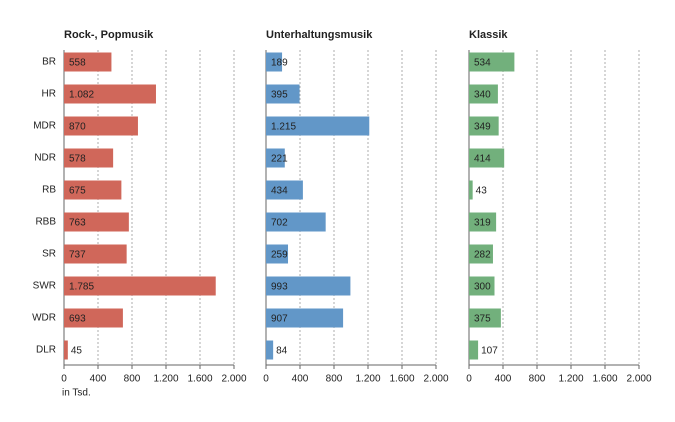 This screenshot has width=675, height=422. I want to click on panel-title: Unterhaltungsmusik, so click(319, 35).